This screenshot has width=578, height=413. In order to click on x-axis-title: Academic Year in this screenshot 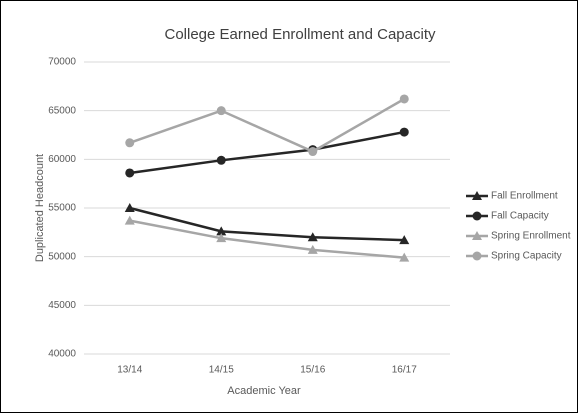, I will do `click(264, 391)`.